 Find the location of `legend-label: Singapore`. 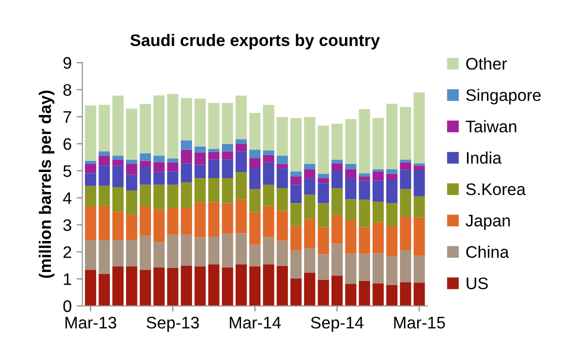

legend-label: Singapore is located at coordinates (503, 96).